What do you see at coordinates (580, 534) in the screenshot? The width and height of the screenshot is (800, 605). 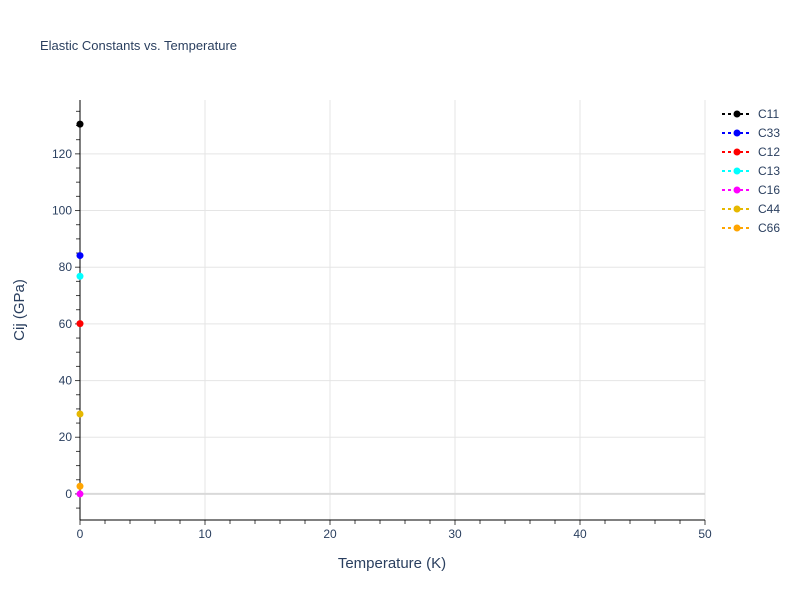 I see `x-tick-label: 40` at bounding box center [580, 534].